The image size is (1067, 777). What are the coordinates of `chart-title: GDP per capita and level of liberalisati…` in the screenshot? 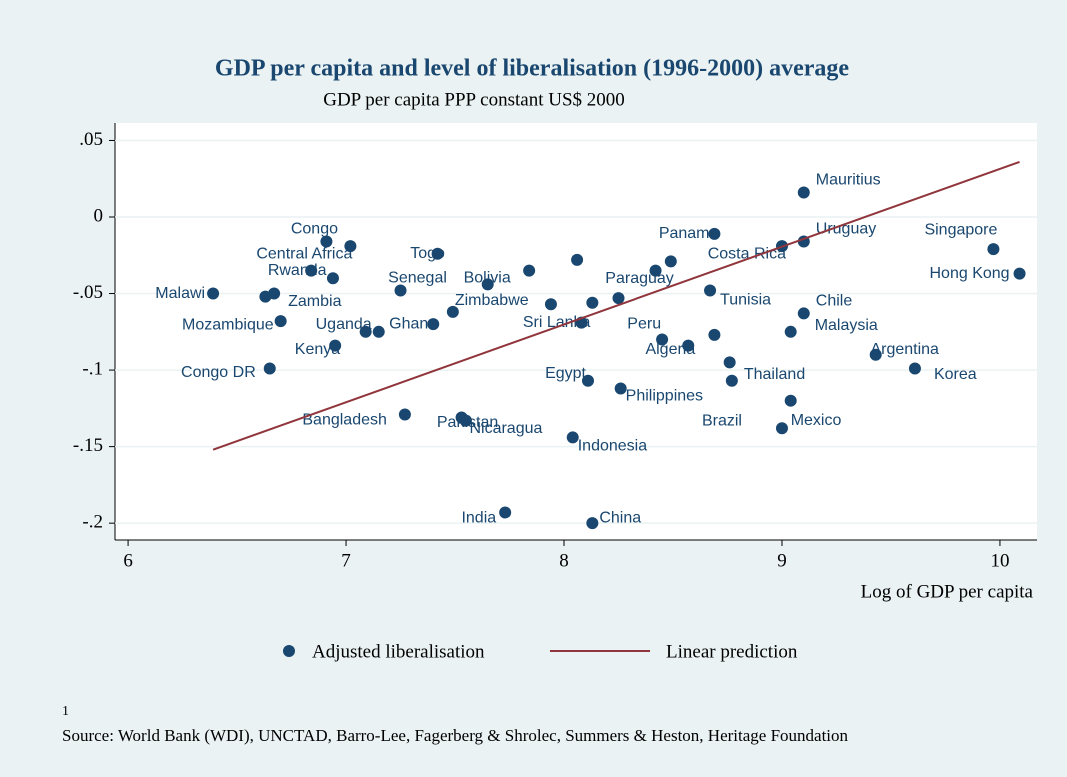 It's located at (532, 69).